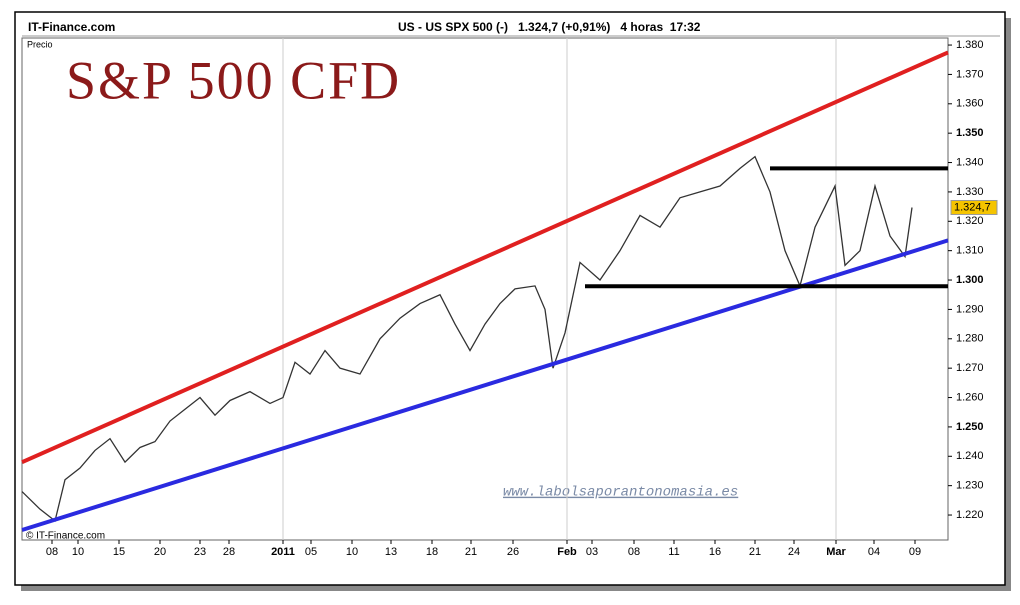 The width and height of the screenshot is (1020, 605). Describe the element at coordinates (970, 45) in the screenshot. I see `y-tick-label: 1.380` at that location.